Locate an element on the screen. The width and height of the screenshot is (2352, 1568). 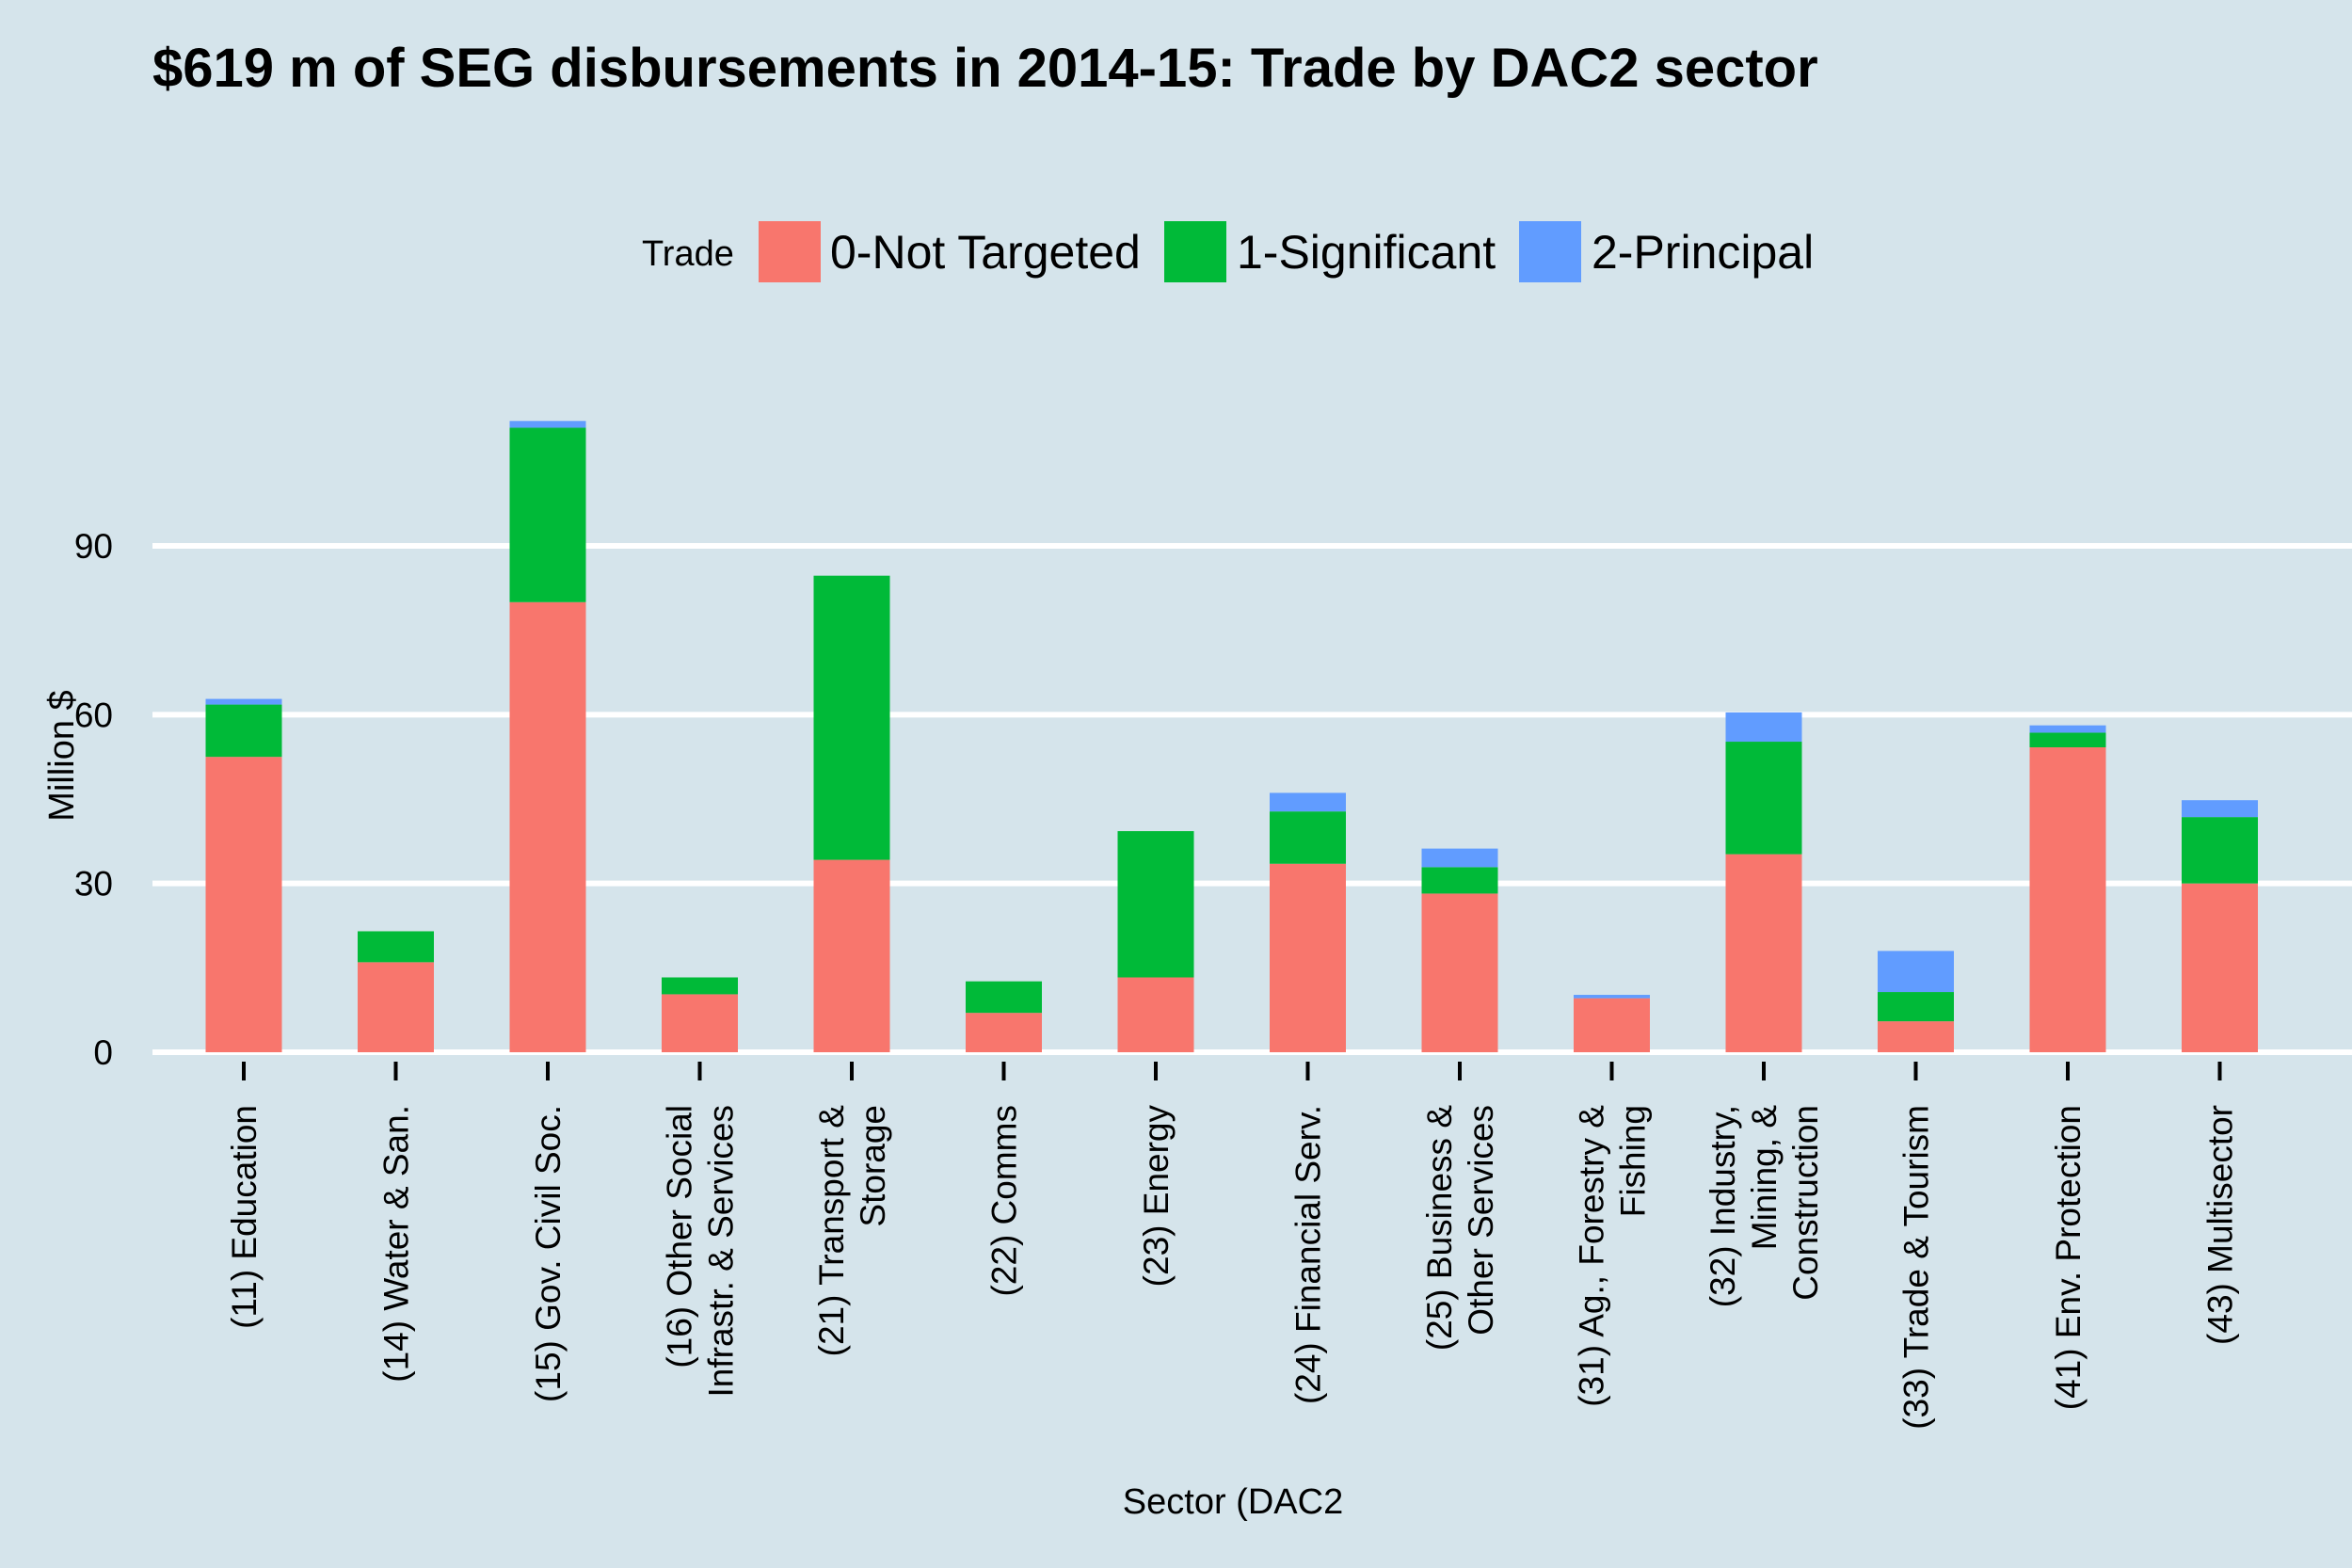
x-axis-title: Sector (DAC2 is located at coordinates (1233, 1502).